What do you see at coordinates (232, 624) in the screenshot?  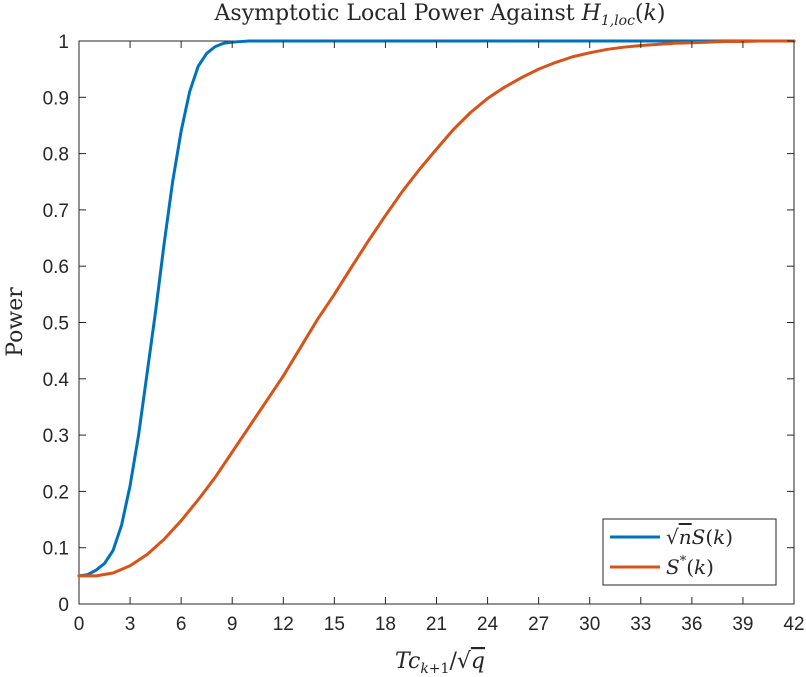 I see `x-tick-label: 9` at bounding box center [232, 624].